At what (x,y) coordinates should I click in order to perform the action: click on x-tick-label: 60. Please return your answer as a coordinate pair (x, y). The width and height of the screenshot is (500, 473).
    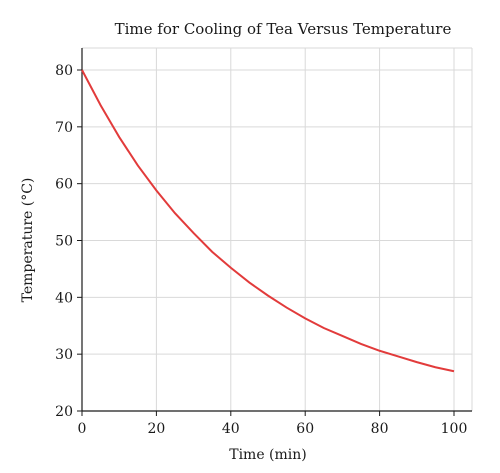
    Looking at the image, I should click on (305, 429).